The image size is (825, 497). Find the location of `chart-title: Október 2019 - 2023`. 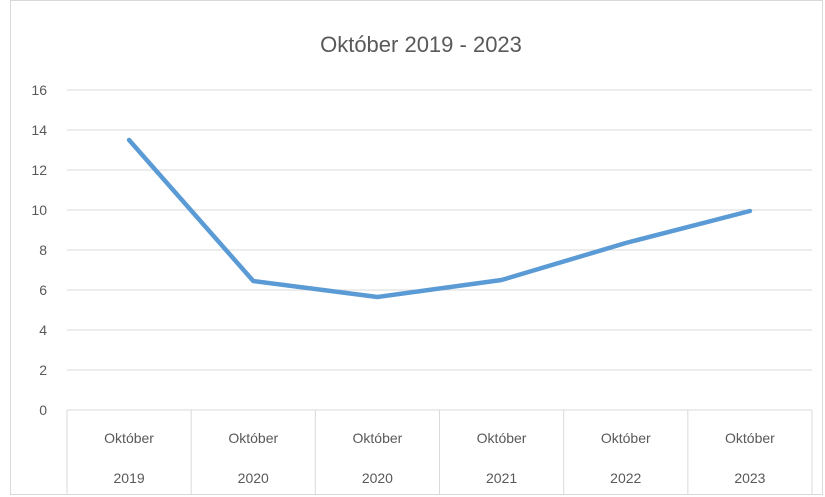

chart-title: Október 2019 - 2023 is located at coordinates (421, 44).